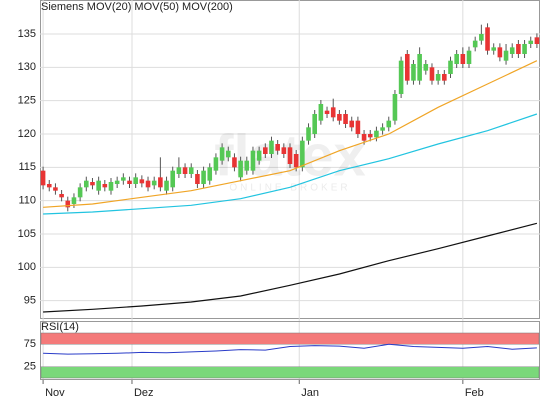 The image size is (540, 400). I want to click on y-tick-label: 105, so click(27, 234).